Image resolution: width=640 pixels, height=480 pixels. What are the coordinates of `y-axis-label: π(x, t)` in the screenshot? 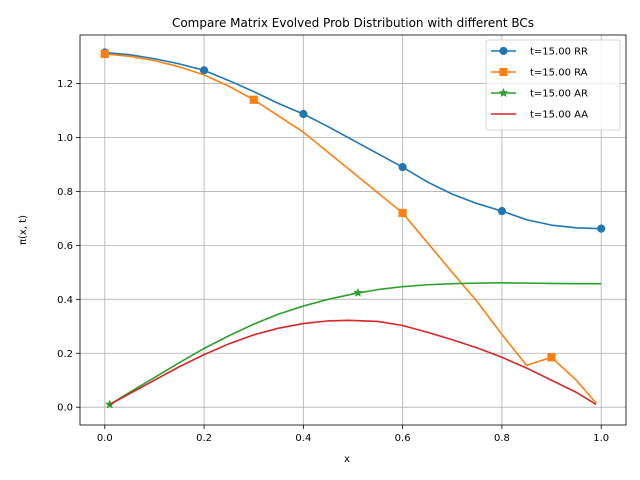 It's located at (23, 230).